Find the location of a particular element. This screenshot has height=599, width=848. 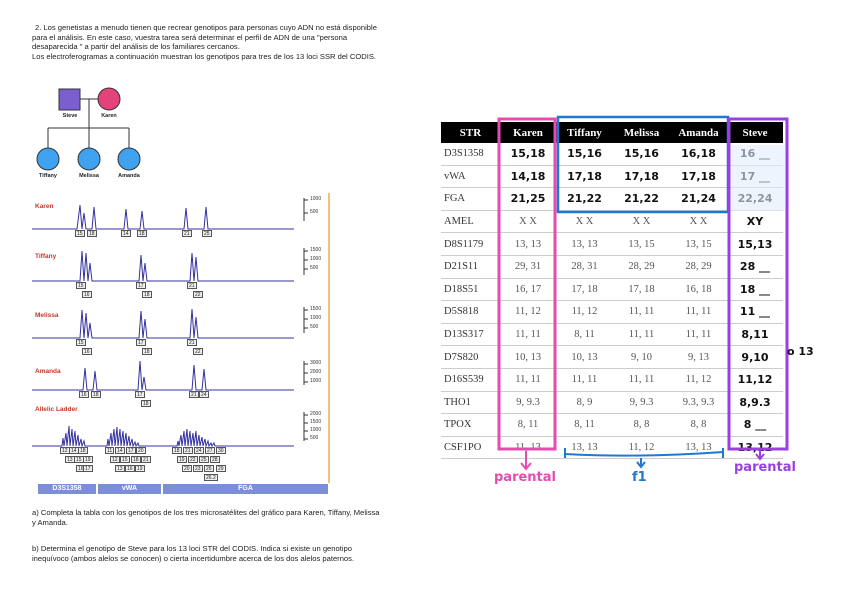

epg-row-label-tiffany: Tiffany is located at coordinates (46, 256).